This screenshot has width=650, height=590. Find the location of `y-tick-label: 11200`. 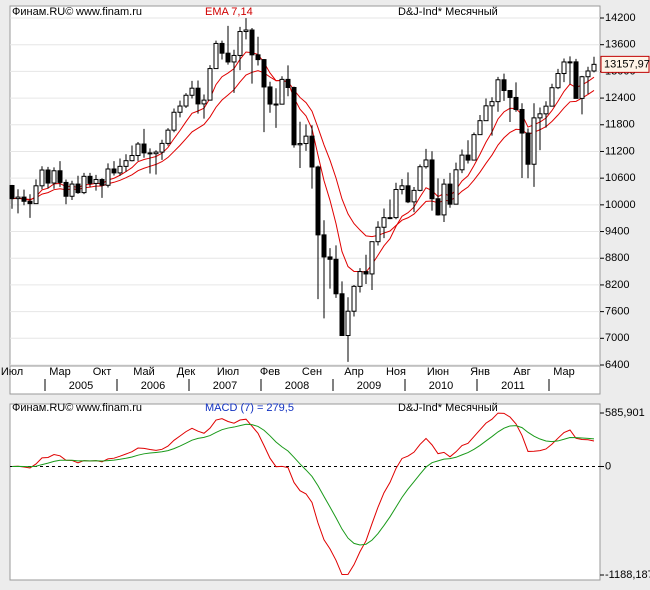

y-tick-label: 11200 is located at coordinates (620, 151).